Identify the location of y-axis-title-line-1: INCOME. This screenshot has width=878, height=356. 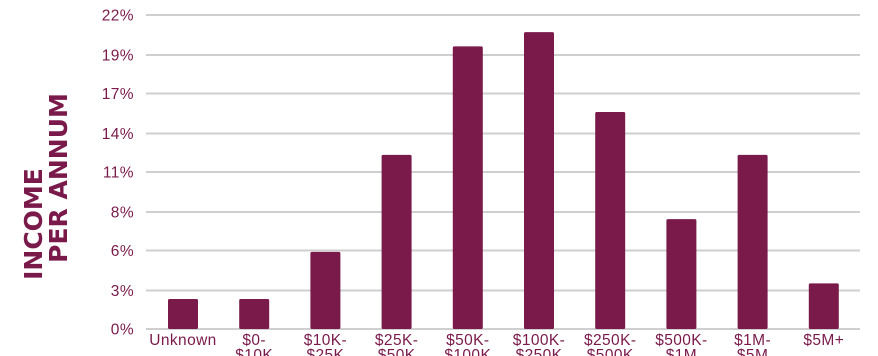
(33, 224).